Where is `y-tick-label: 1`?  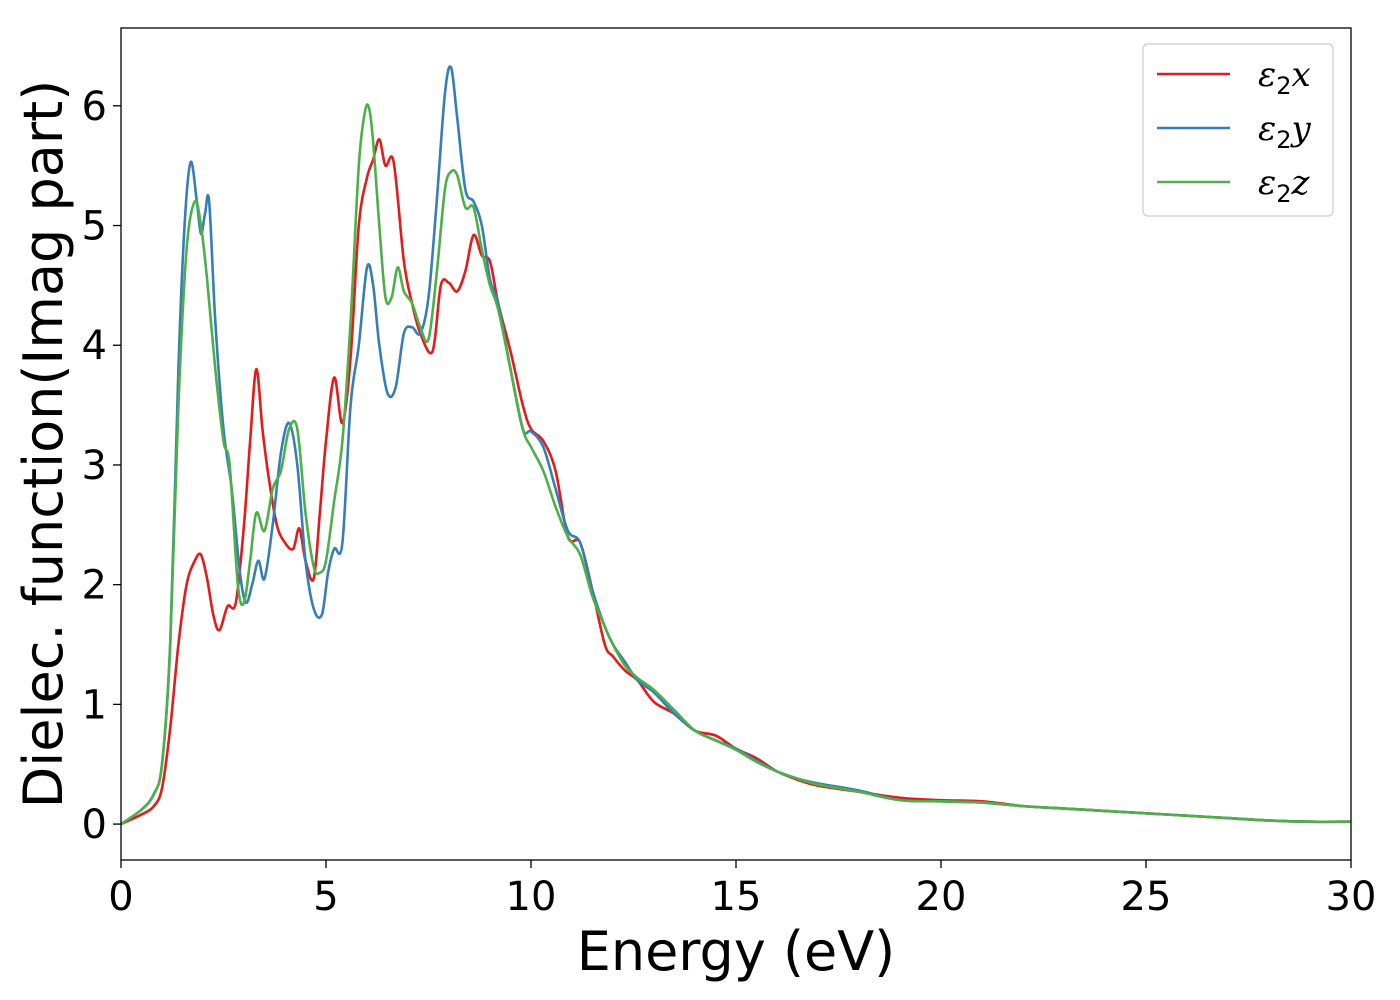
y-tick-label: 1 is located at coordinates (94, 705).